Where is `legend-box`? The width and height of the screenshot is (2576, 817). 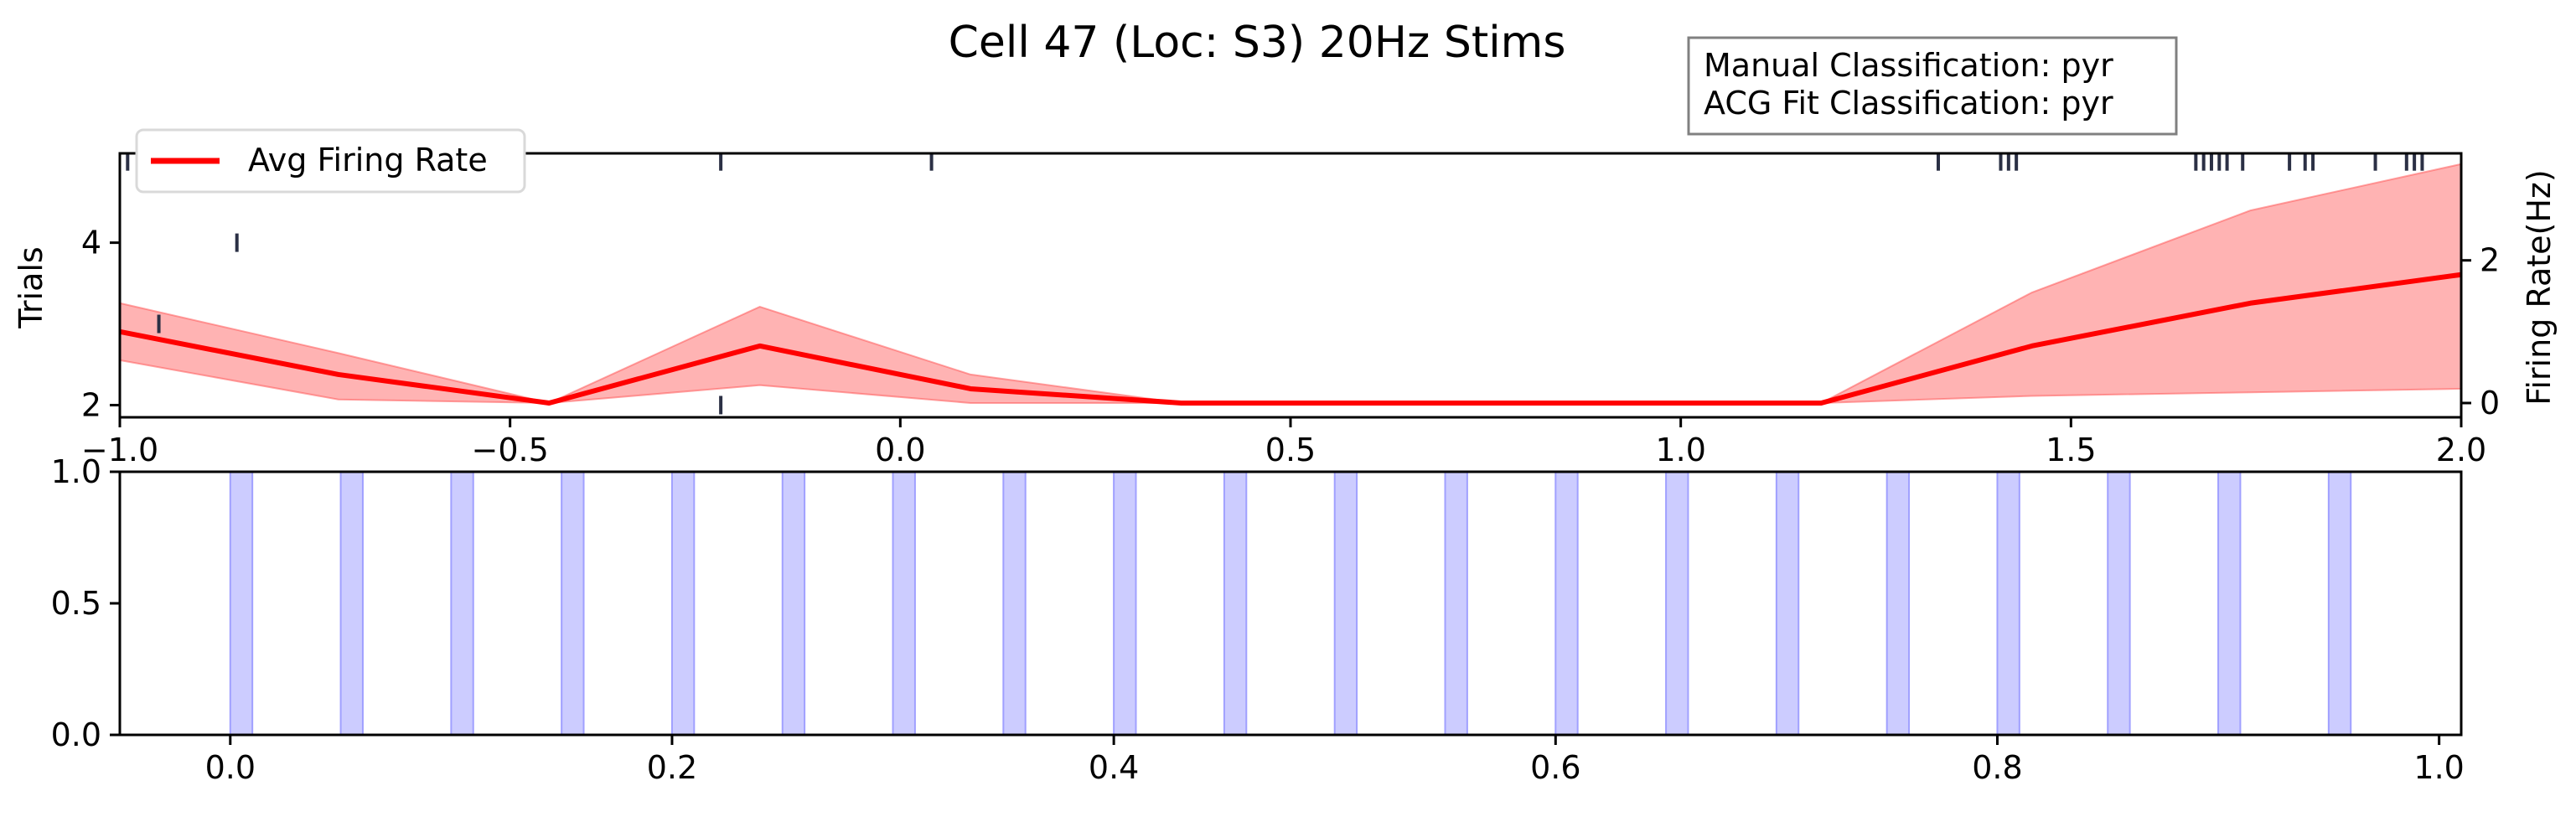 legend-box is located at coordinates (330, 161).